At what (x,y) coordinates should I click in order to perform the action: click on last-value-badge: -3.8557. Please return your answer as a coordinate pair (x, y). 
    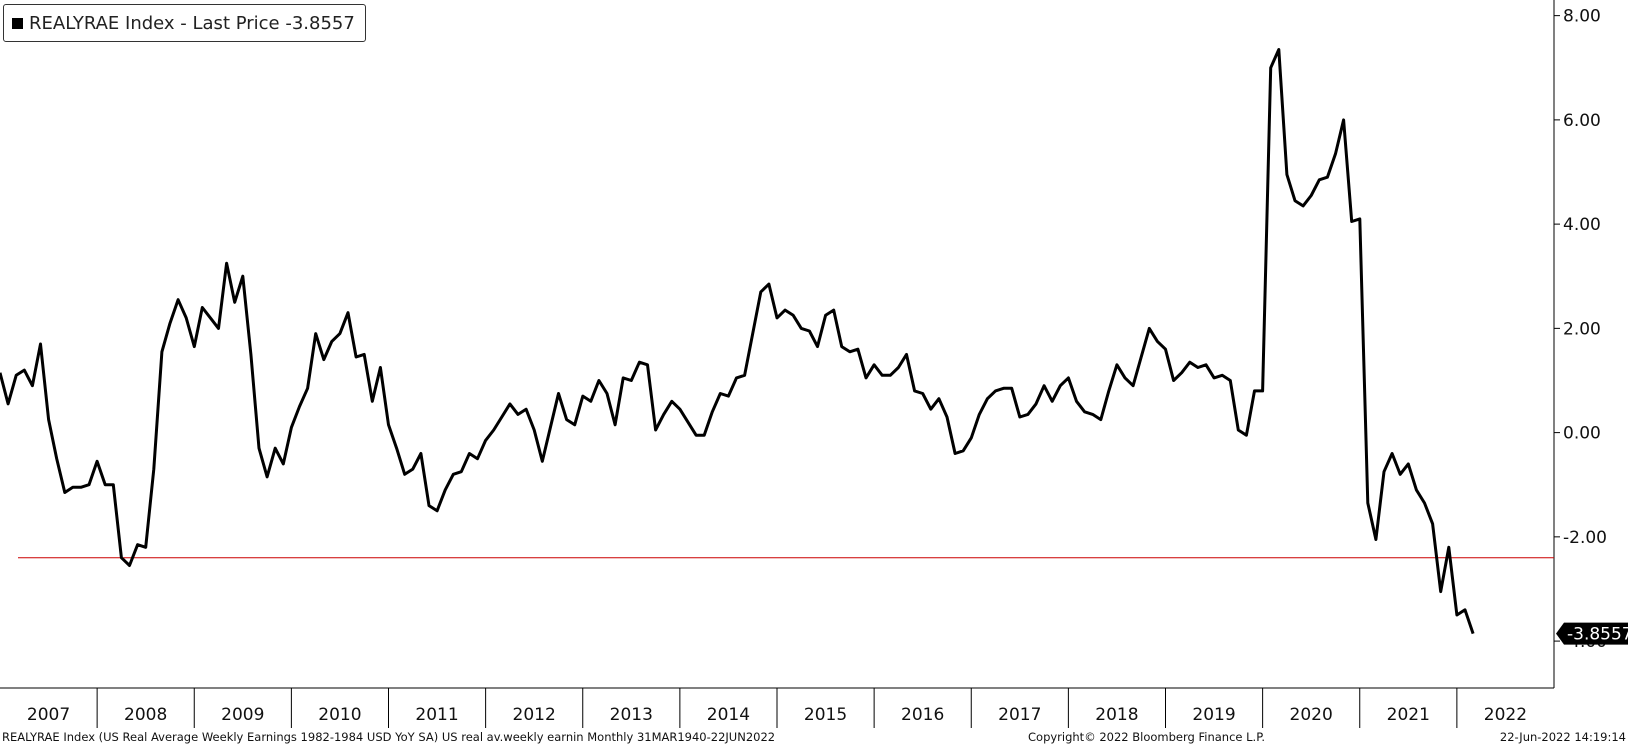
    Looking at the image, I should click on (1593, 633).